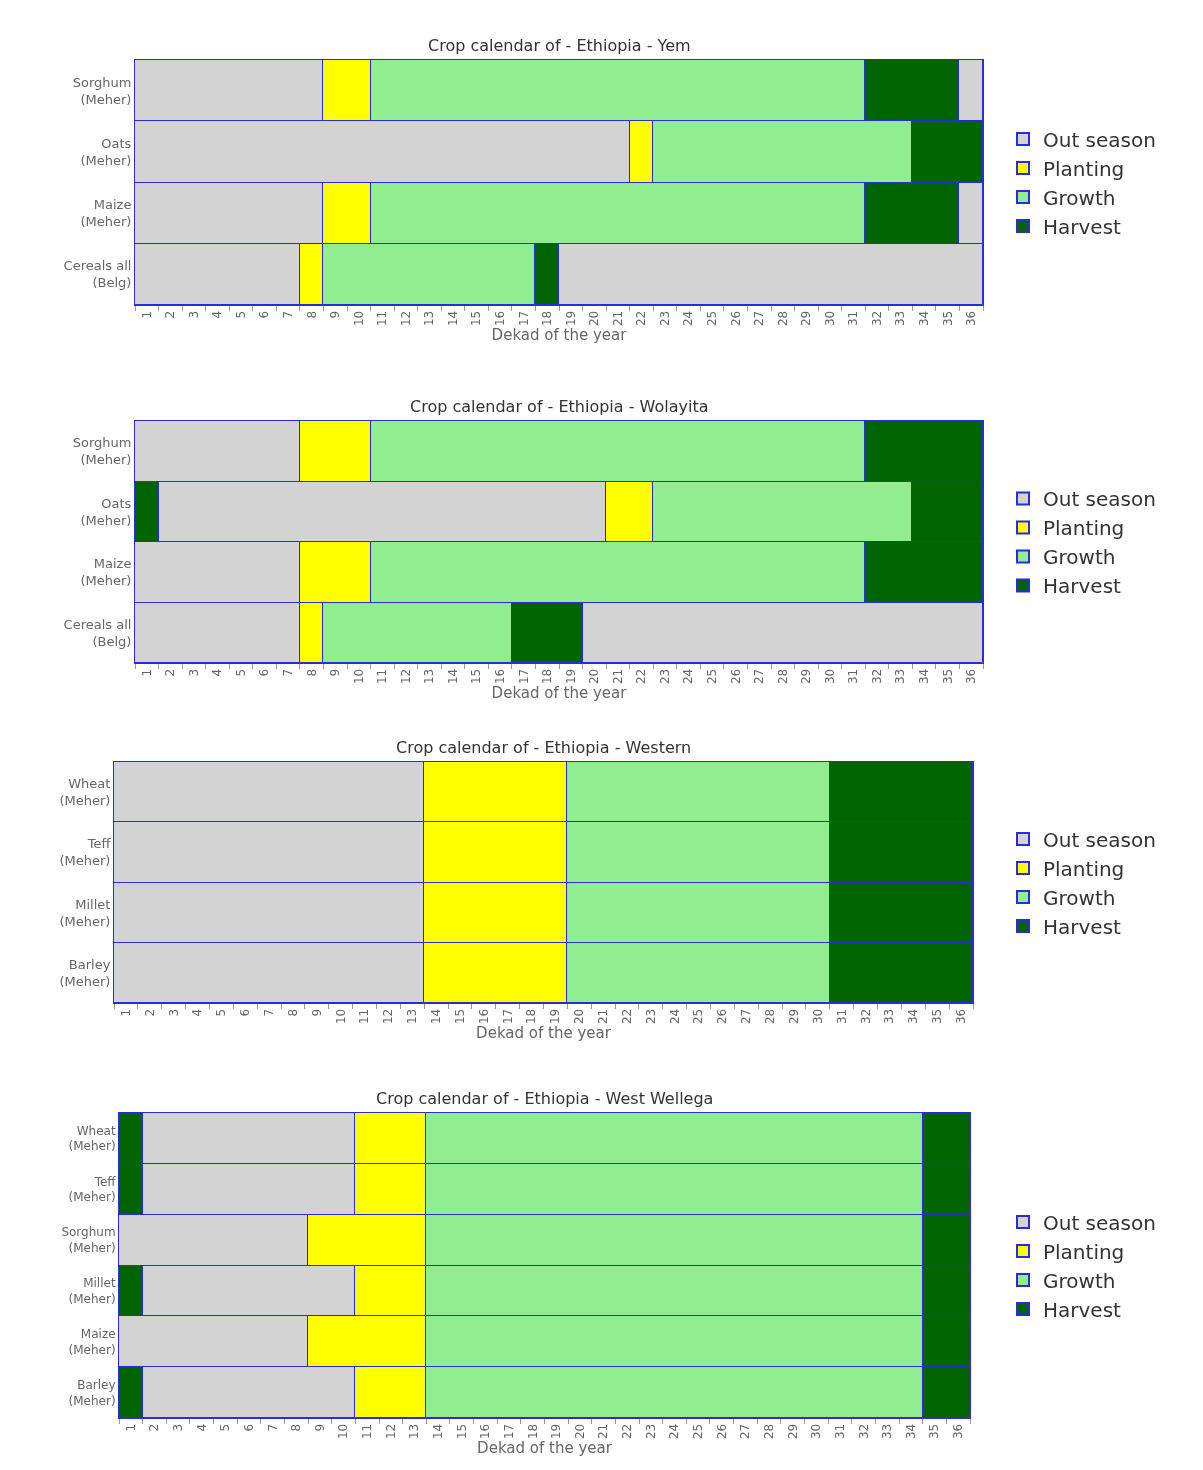 This screenshot has width=1203, height=1470. What do you see at coordinates (483, 1016) in the screenshot?
I see `x-tick-label: 16` at bounding box center [483, 1016].